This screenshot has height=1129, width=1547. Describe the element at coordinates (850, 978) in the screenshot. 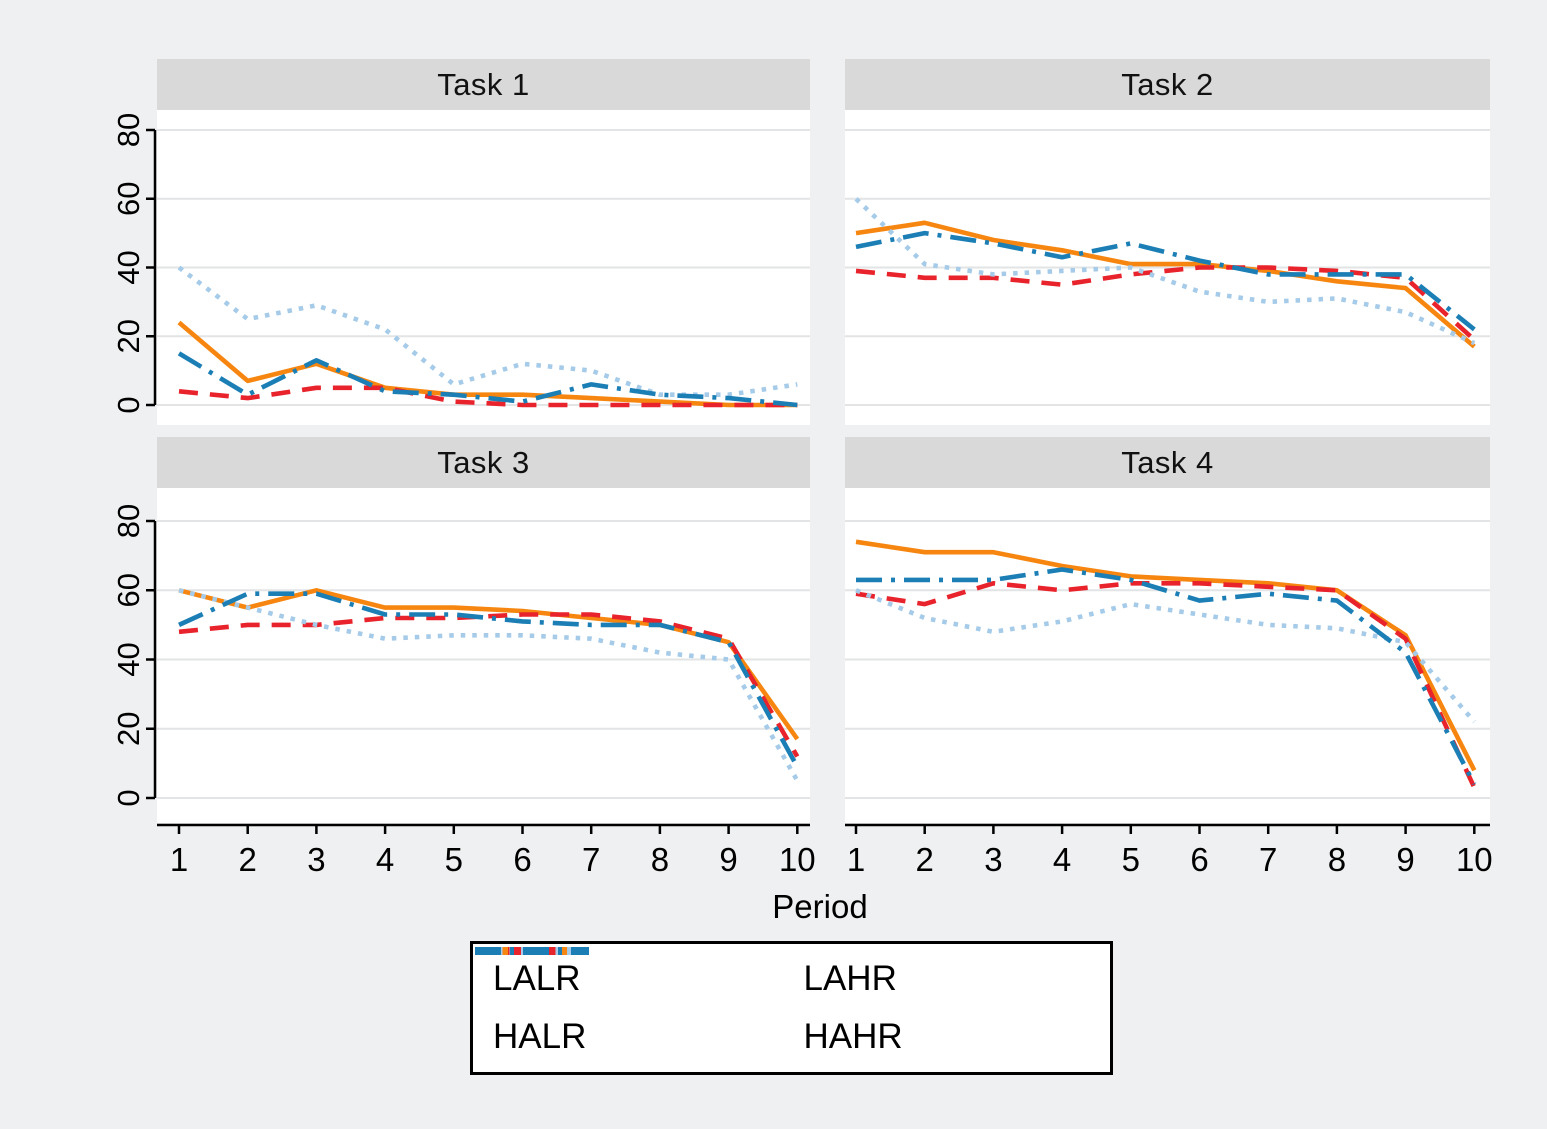

I see `legend-label-lahr: LAHR` at that location.